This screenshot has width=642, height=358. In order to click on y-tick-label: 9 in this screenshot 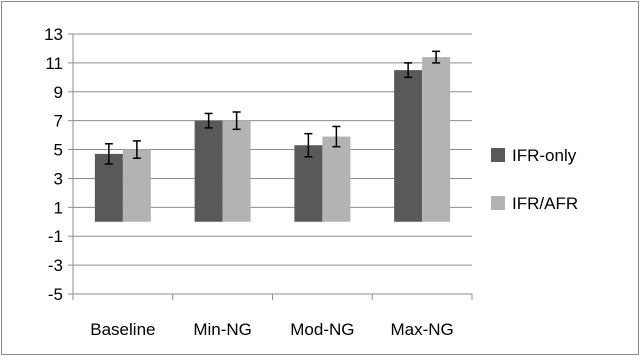, I will do `click(58, 92)`.